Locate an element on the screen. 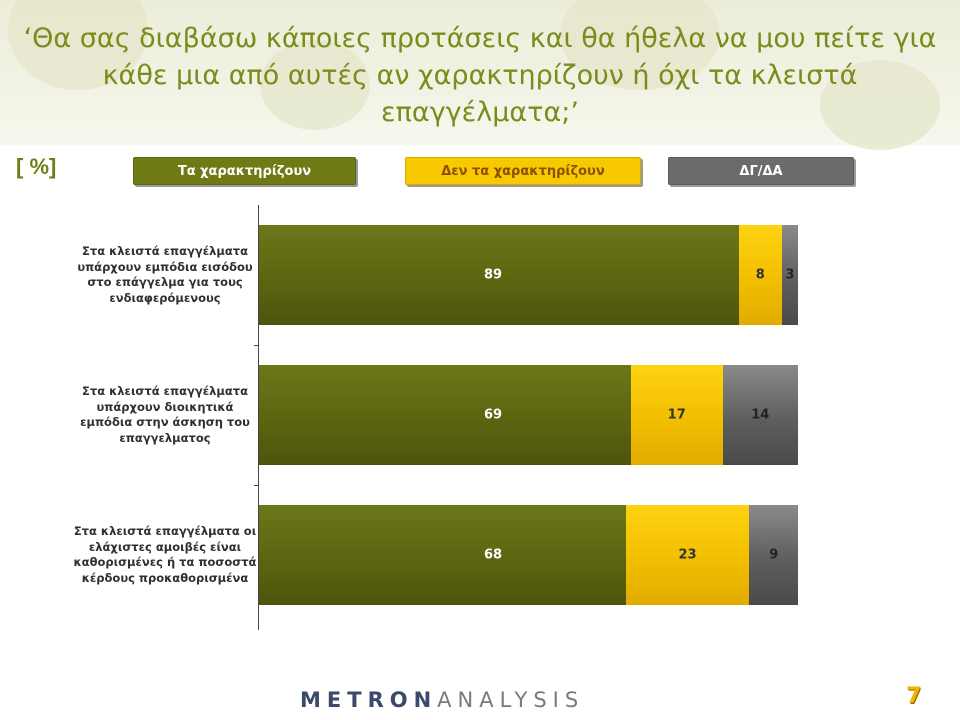 The image size is (960, 720). category-axis is located at coordinates (258, 417).